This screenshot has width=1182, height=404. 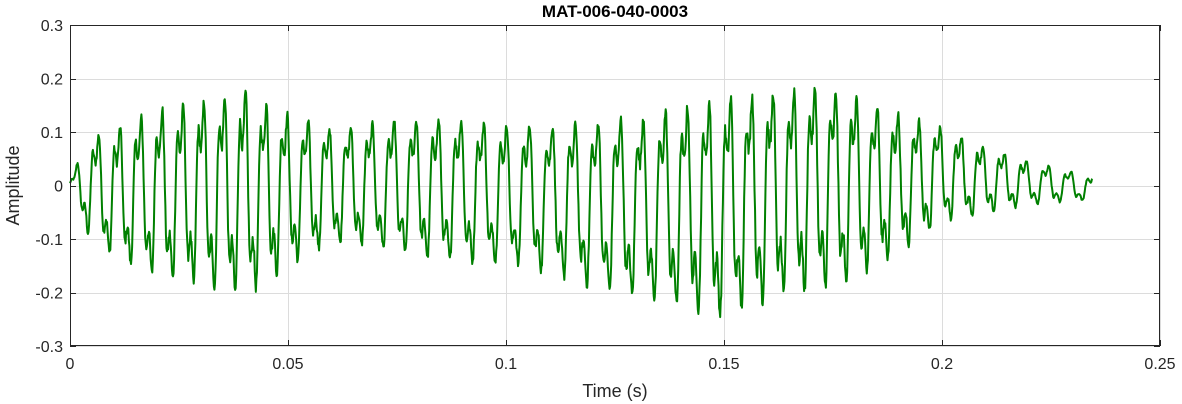 I want to click on y-tick-label: -0.3, so click(x=49, y=347).